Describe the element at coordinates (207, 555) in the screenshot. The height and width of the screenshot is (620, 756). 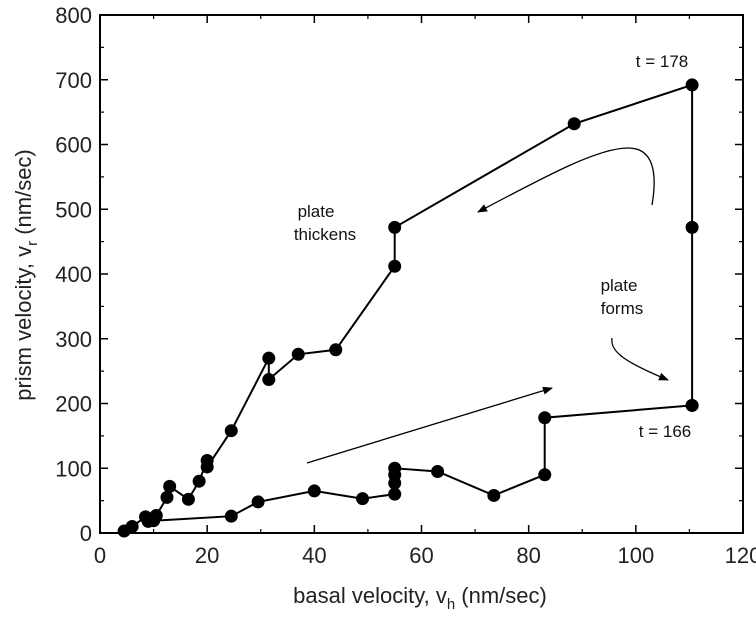
I see `x-tick-label: 20` at that location.